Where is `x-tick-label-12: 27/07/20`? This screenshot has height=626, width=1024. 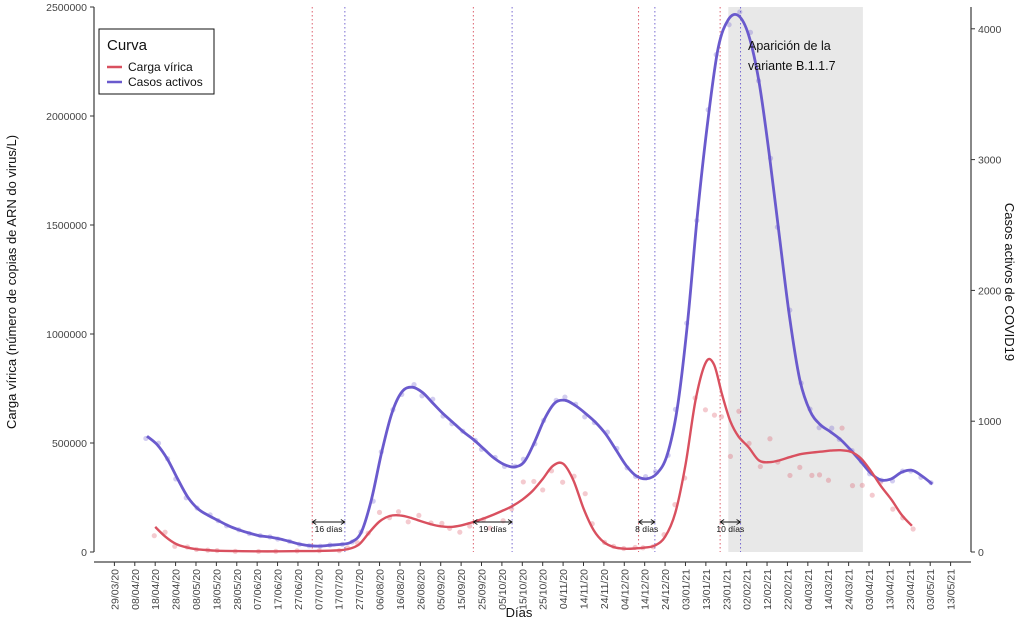
x-tick-label-12: 27/07/20 is located at coordinates (360, 589).